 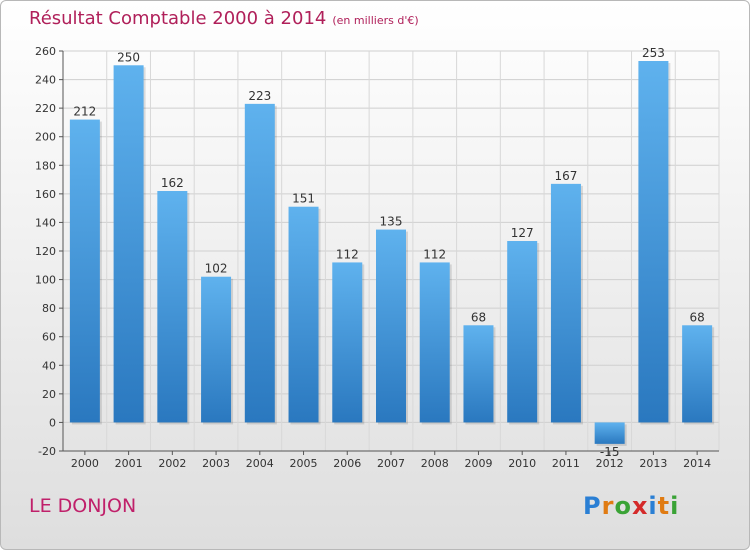 I want to click on bar-2011, so click(x=565, y=303).